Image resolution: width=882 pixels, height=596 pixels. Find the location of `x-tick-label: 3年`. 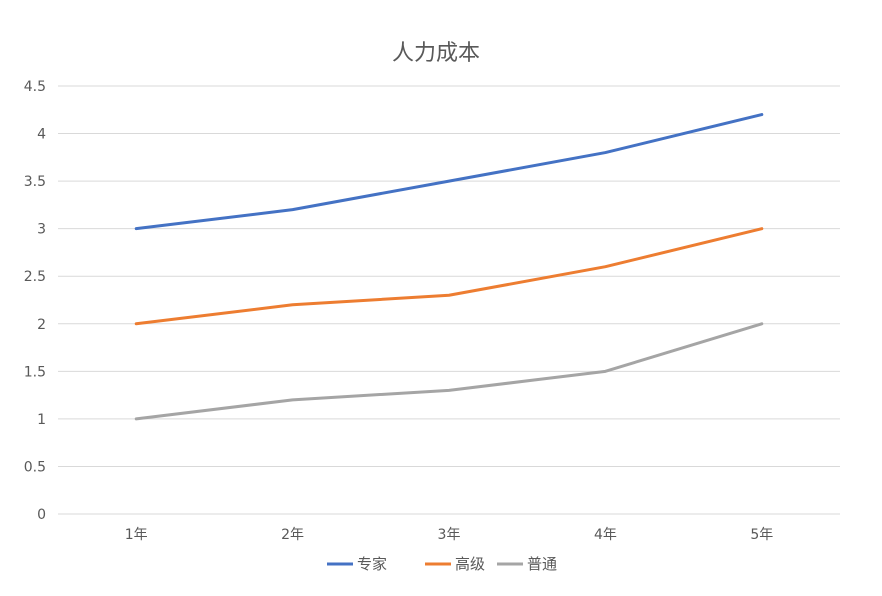

x-tick-label: 3年 is located at coordinates (449, 535).